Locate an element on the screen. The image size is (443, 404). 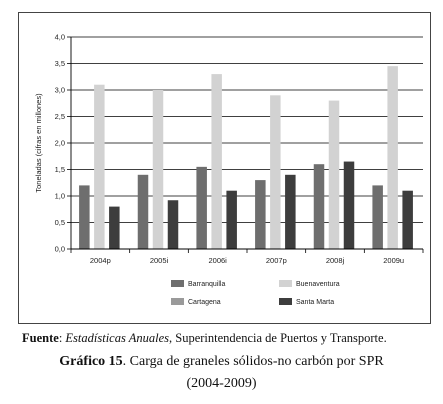
source-publication: Estadísticas Anuales is located at coordinates (117, 338).